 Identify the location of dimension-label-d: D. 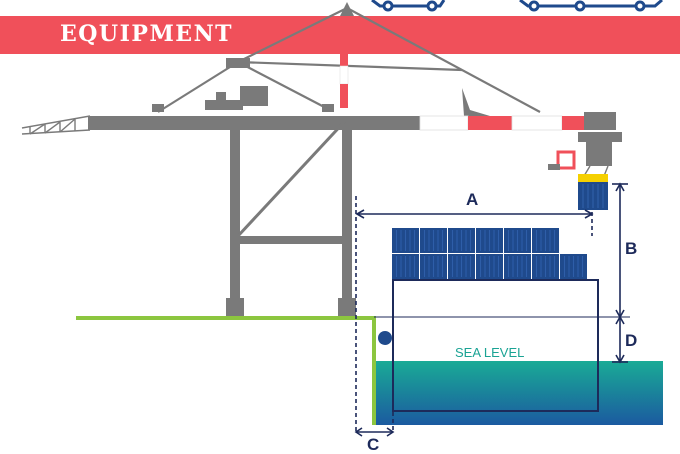
(631, 340).